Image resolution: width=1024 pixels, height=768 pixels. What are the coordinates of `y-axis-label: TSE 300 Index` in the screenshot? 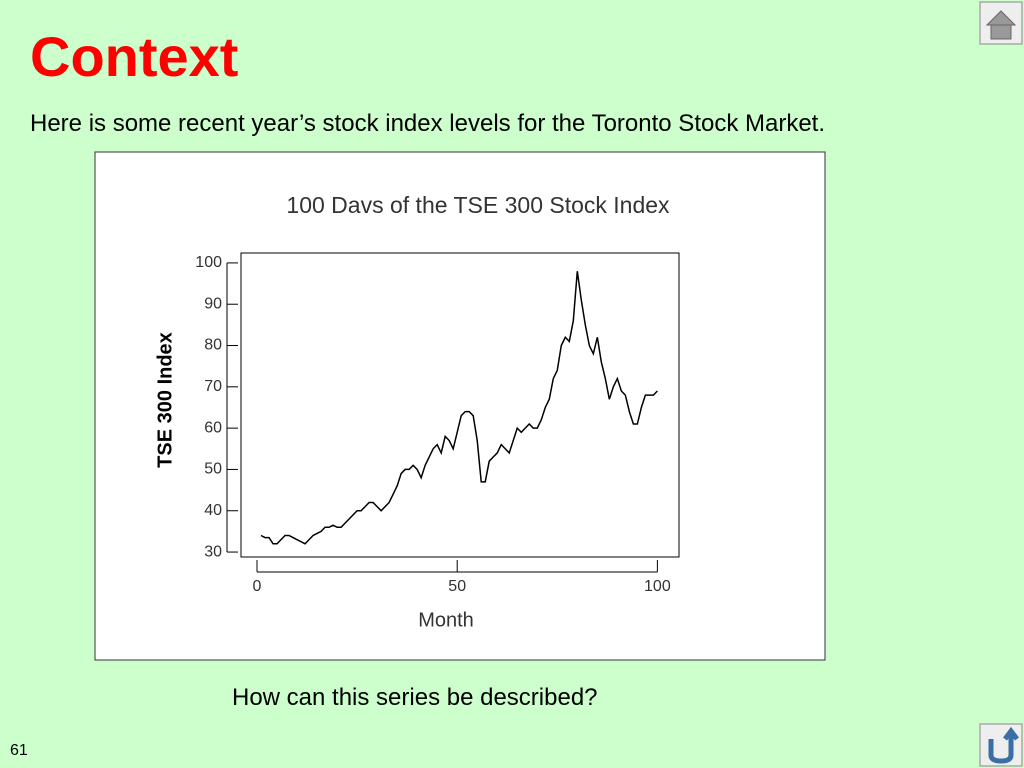 It's located at (165, 400).